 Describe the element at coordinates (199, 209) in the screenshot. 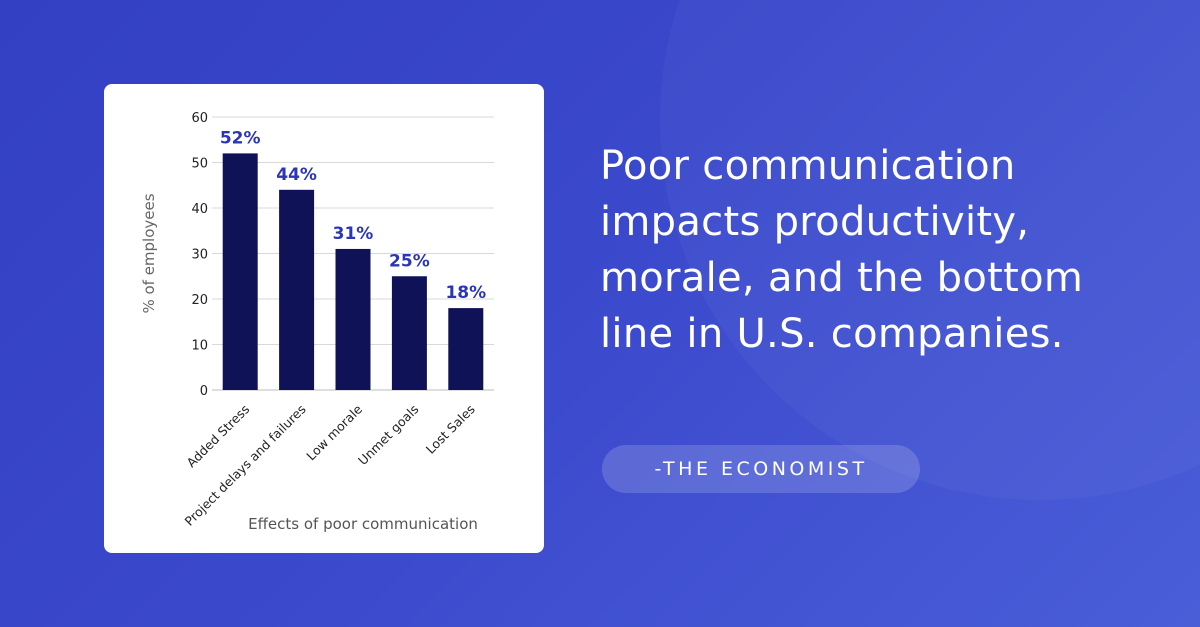

I see `y-tick-label: 40` at that location.